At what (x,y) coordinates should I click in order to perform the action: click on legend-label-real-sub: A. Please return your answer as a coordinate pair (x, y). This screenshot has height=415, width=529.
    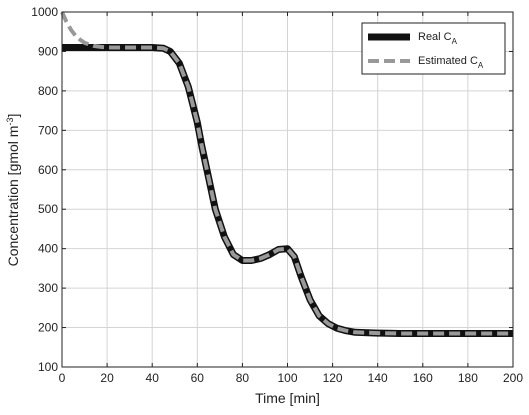
    Looking at the image, I should click on (455, 41).